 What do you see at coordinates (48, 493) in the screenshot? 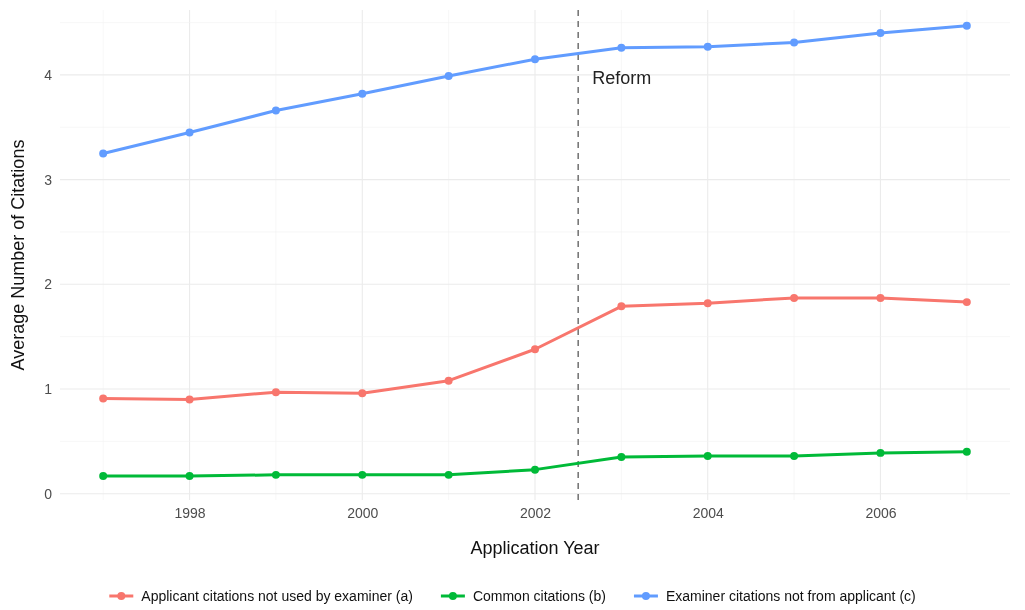
I see `y-tick-label: 0` at bounding box center [48, 493].